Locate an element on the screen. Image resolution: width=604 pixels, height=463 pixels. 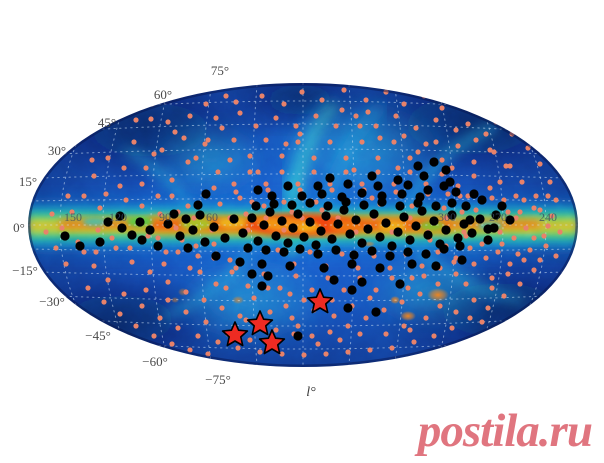
lat-tick-60: 60° is located at coordinates (163, 94).